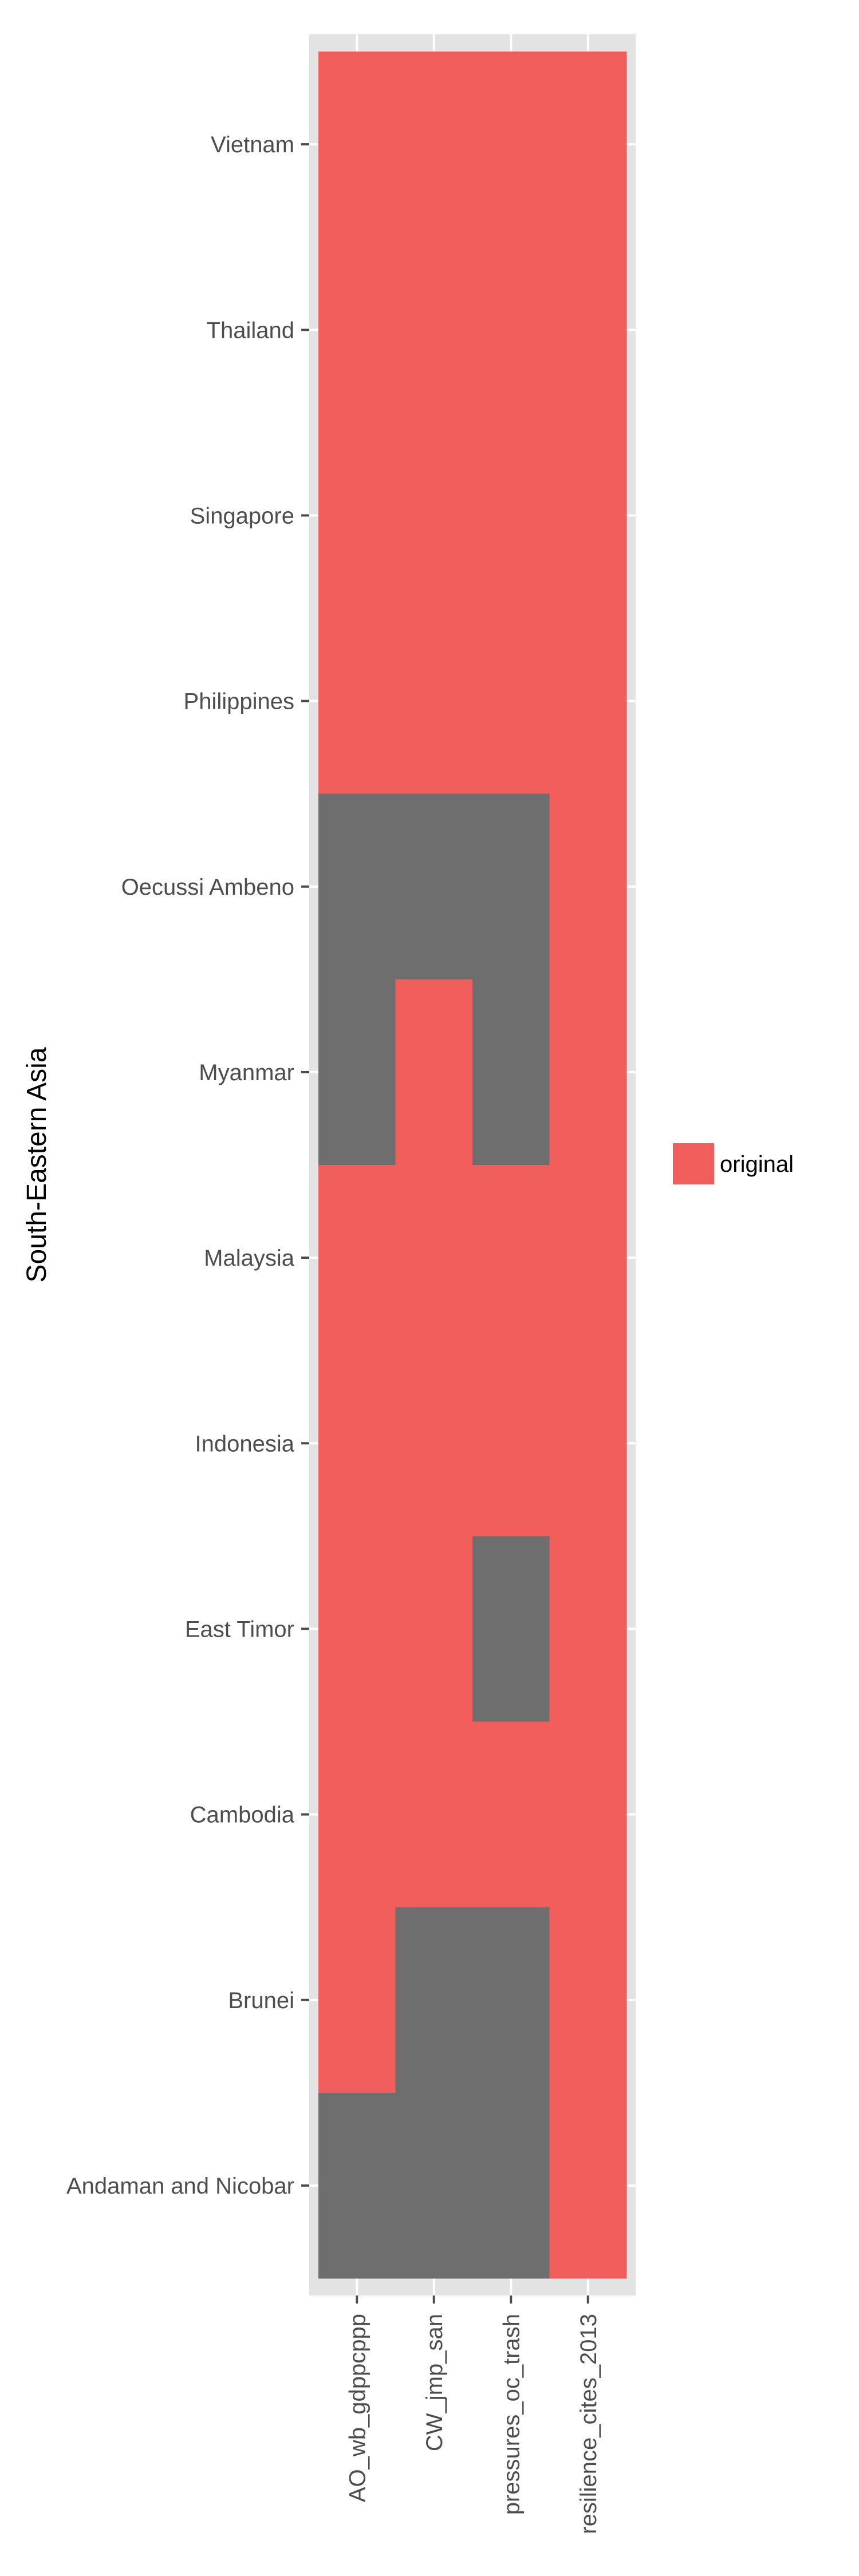  I want to click on y-tick-label: Cambodia, so click(242, 1815).